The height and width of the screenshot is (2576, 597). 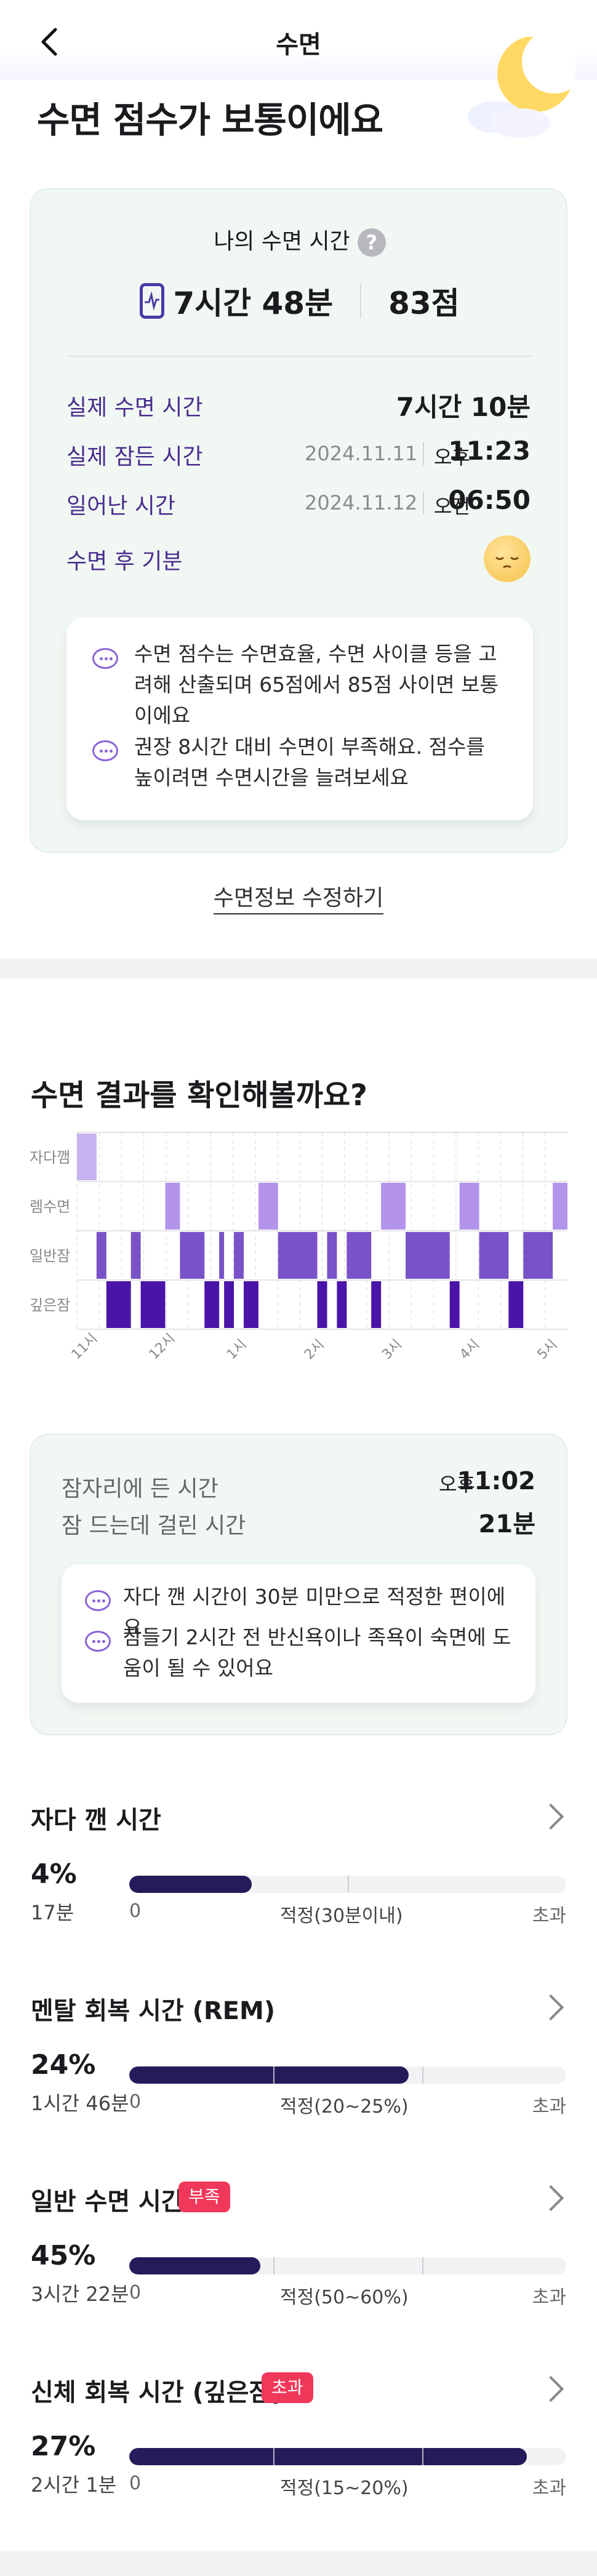 What do you see at coordinates (157, 2392) in the screenshot?
I see `stage-title: 신체 회복 시간 (깊은잠)` at bounding box center [157, 2392].